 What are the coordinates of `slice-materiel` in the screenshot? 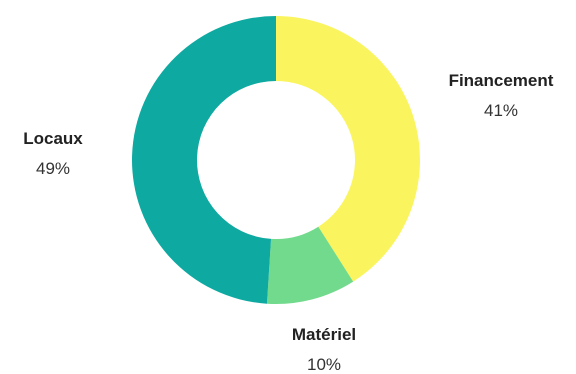 It's located at (310, 265).